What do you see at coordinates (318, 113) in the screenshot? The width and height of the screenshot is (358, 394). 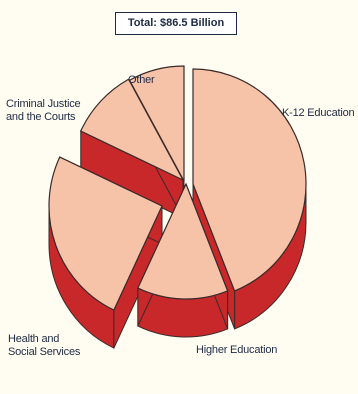 I see `label-k12: K-12 Education` at bounding box center [318, 113].